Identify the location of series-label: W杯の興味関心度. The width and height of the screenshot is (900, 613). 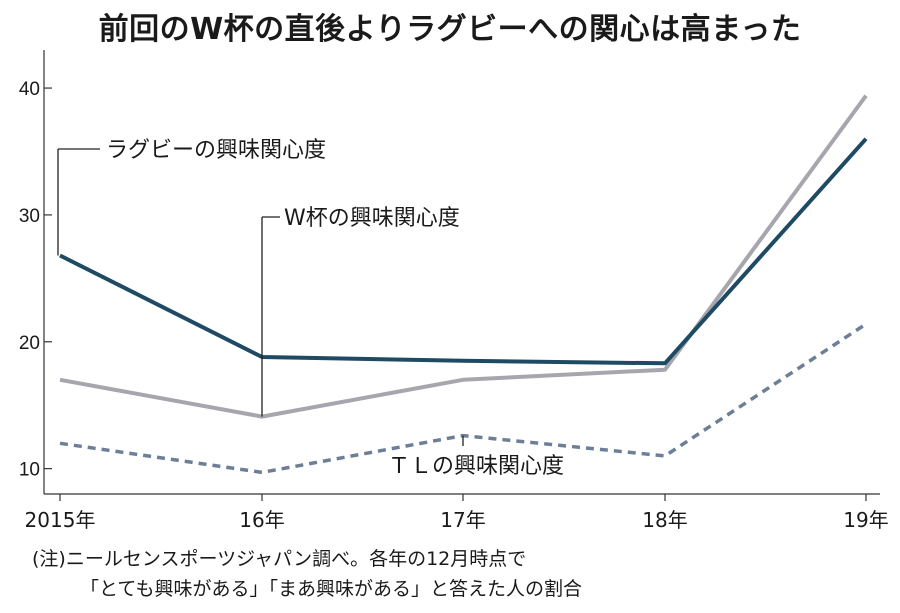
(372, 218).